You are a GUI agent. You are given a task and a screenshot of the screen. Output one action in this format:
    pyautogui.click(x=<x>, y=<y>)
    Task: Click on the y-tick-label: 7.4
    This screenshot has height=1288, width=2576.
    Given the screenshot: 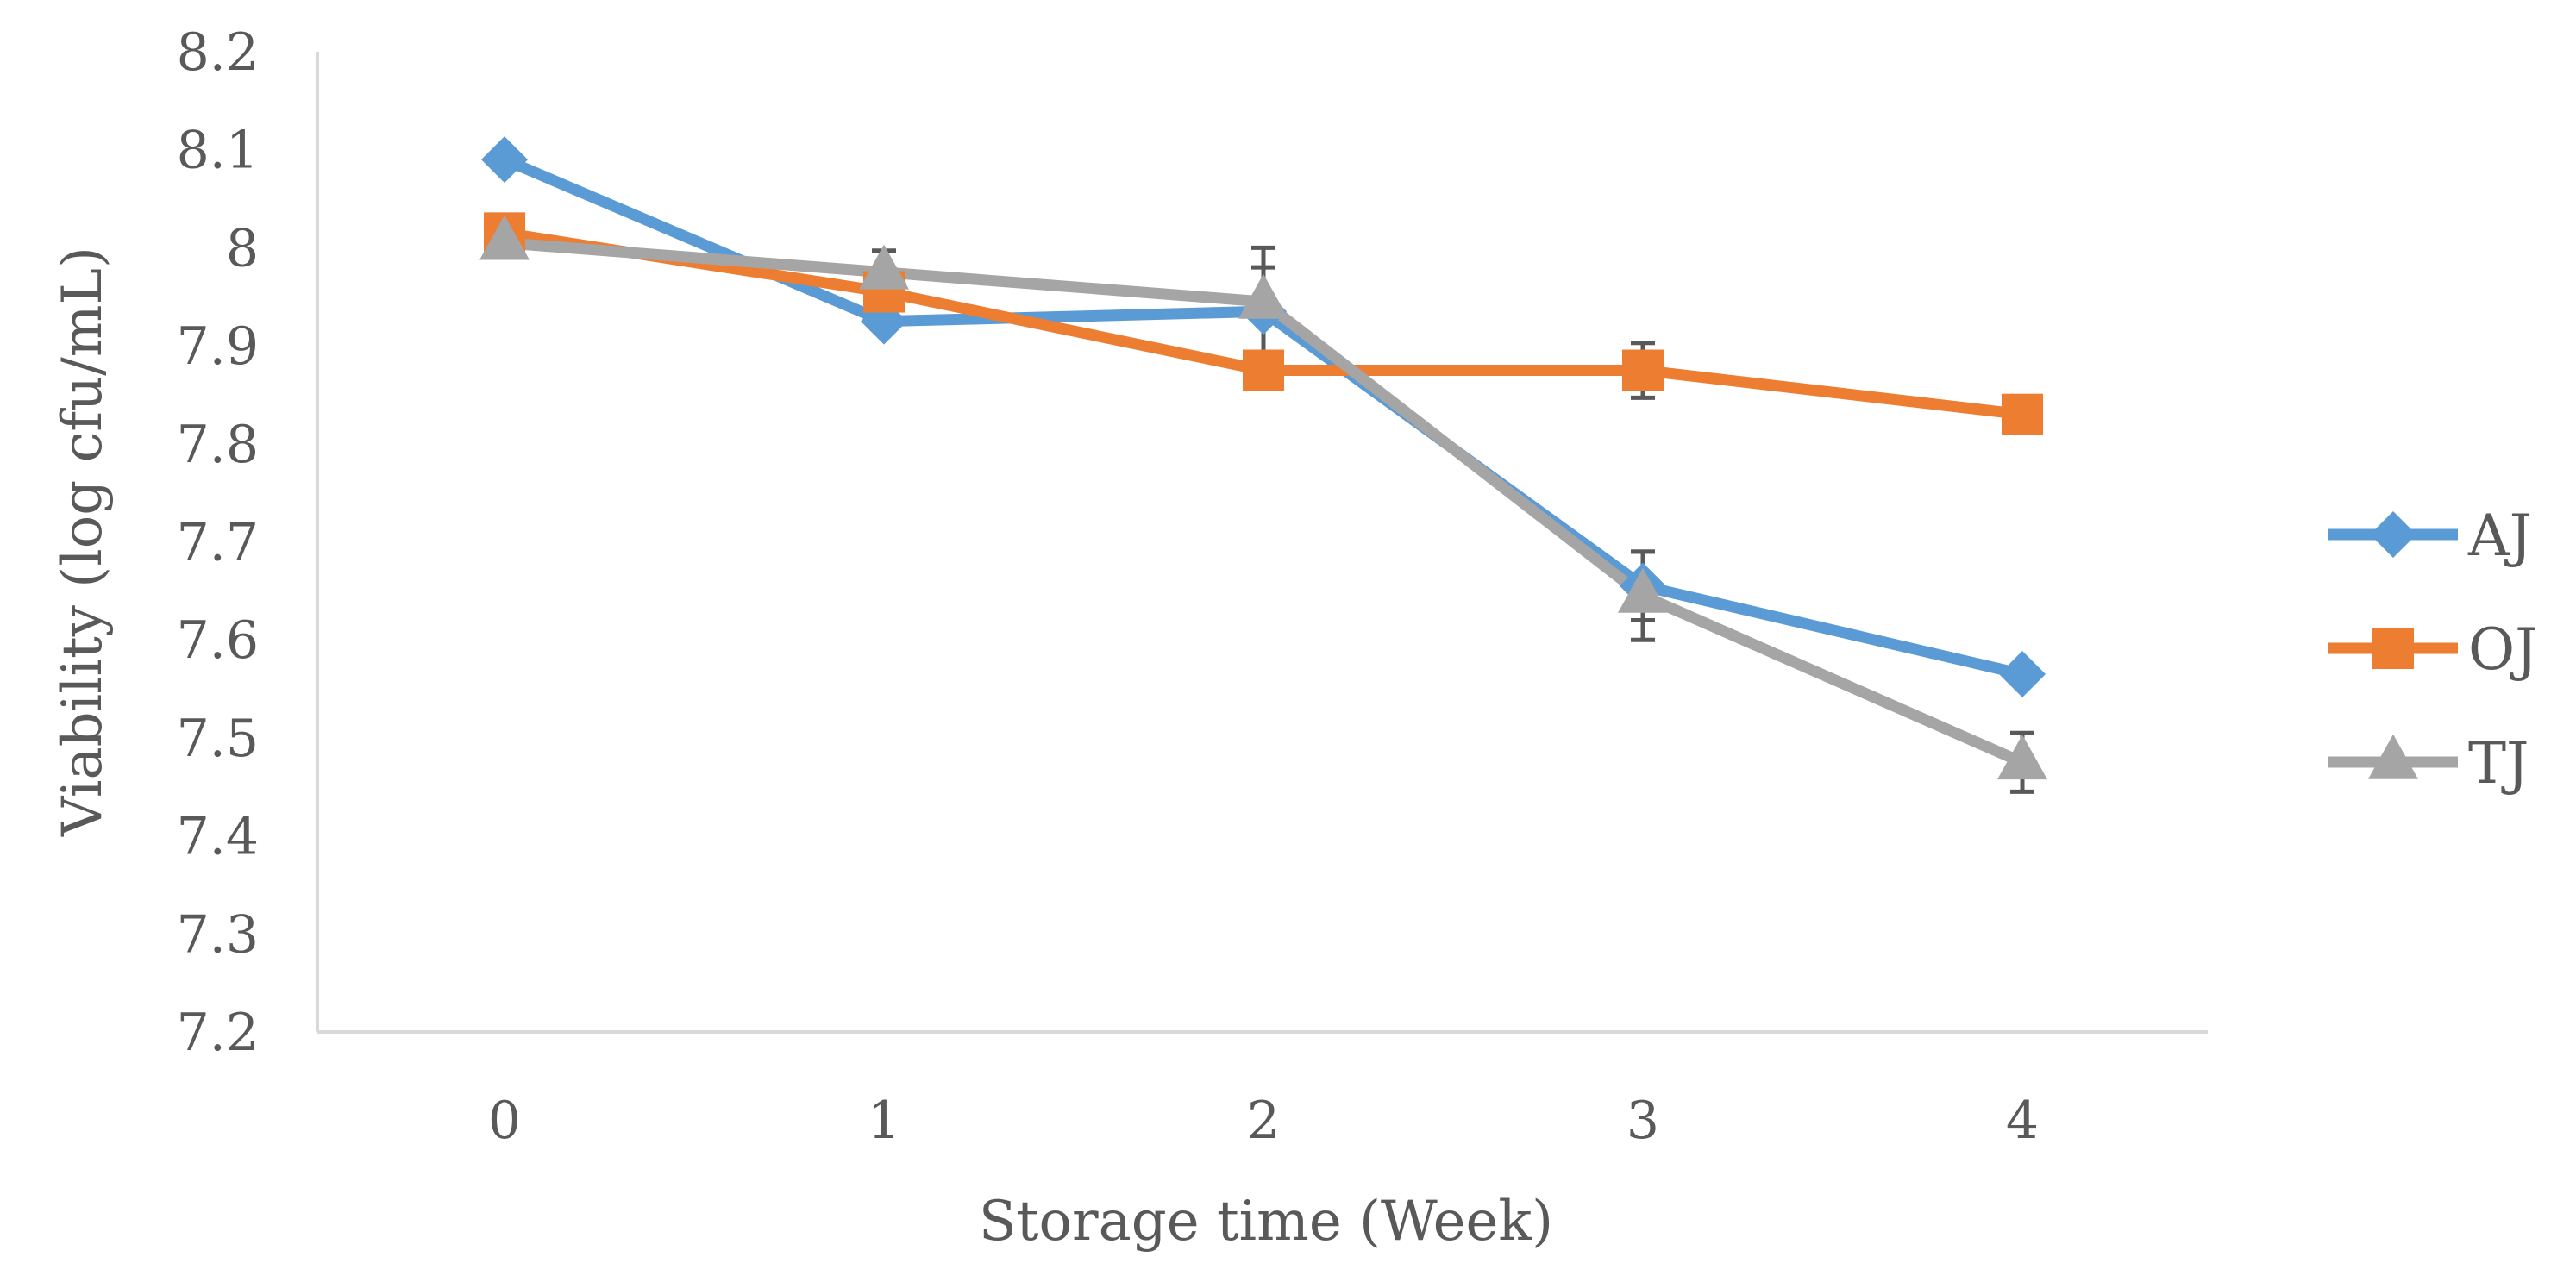 What is the action you would take?
    pyautogui.click(x=218, y=837)
    